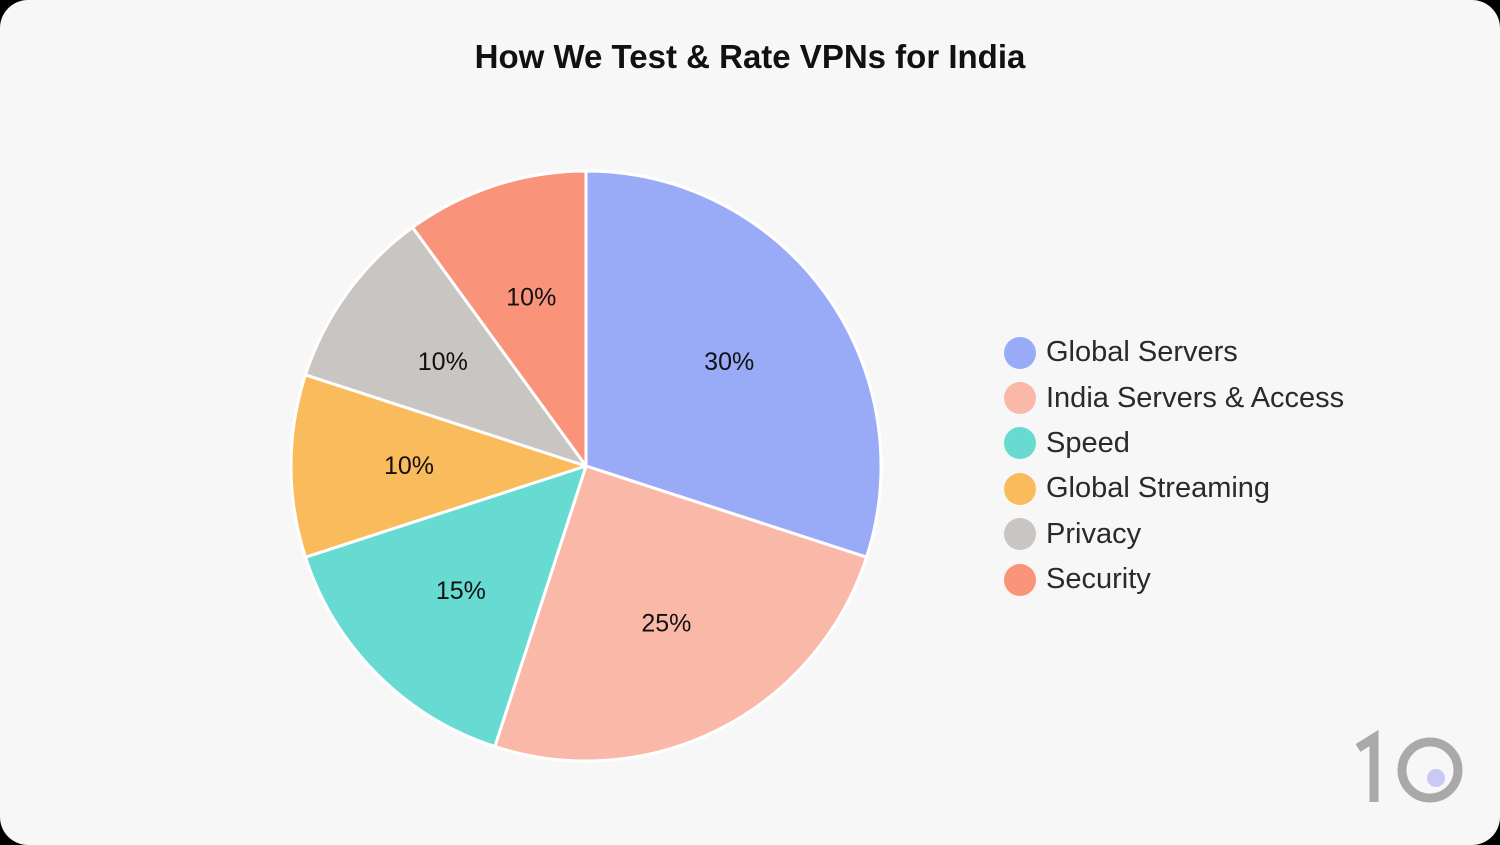  I want to click on logo-digit-one, so click(1367, 766).